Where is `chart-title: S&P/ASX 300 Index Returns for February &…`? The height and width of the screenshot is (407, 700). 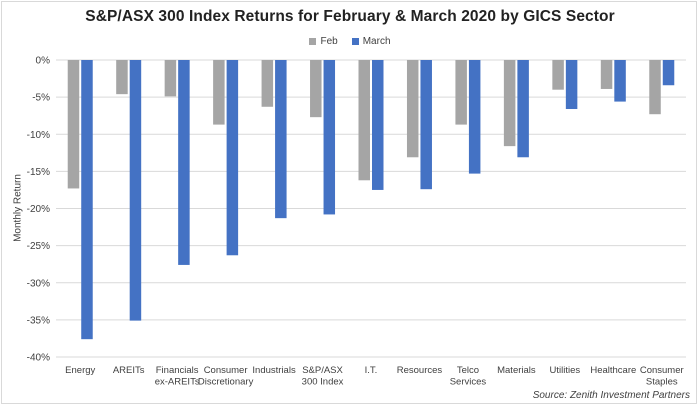 chart-title: S&P/ASX 300 Index Returns for February &… is located at coordinates (350, 16).